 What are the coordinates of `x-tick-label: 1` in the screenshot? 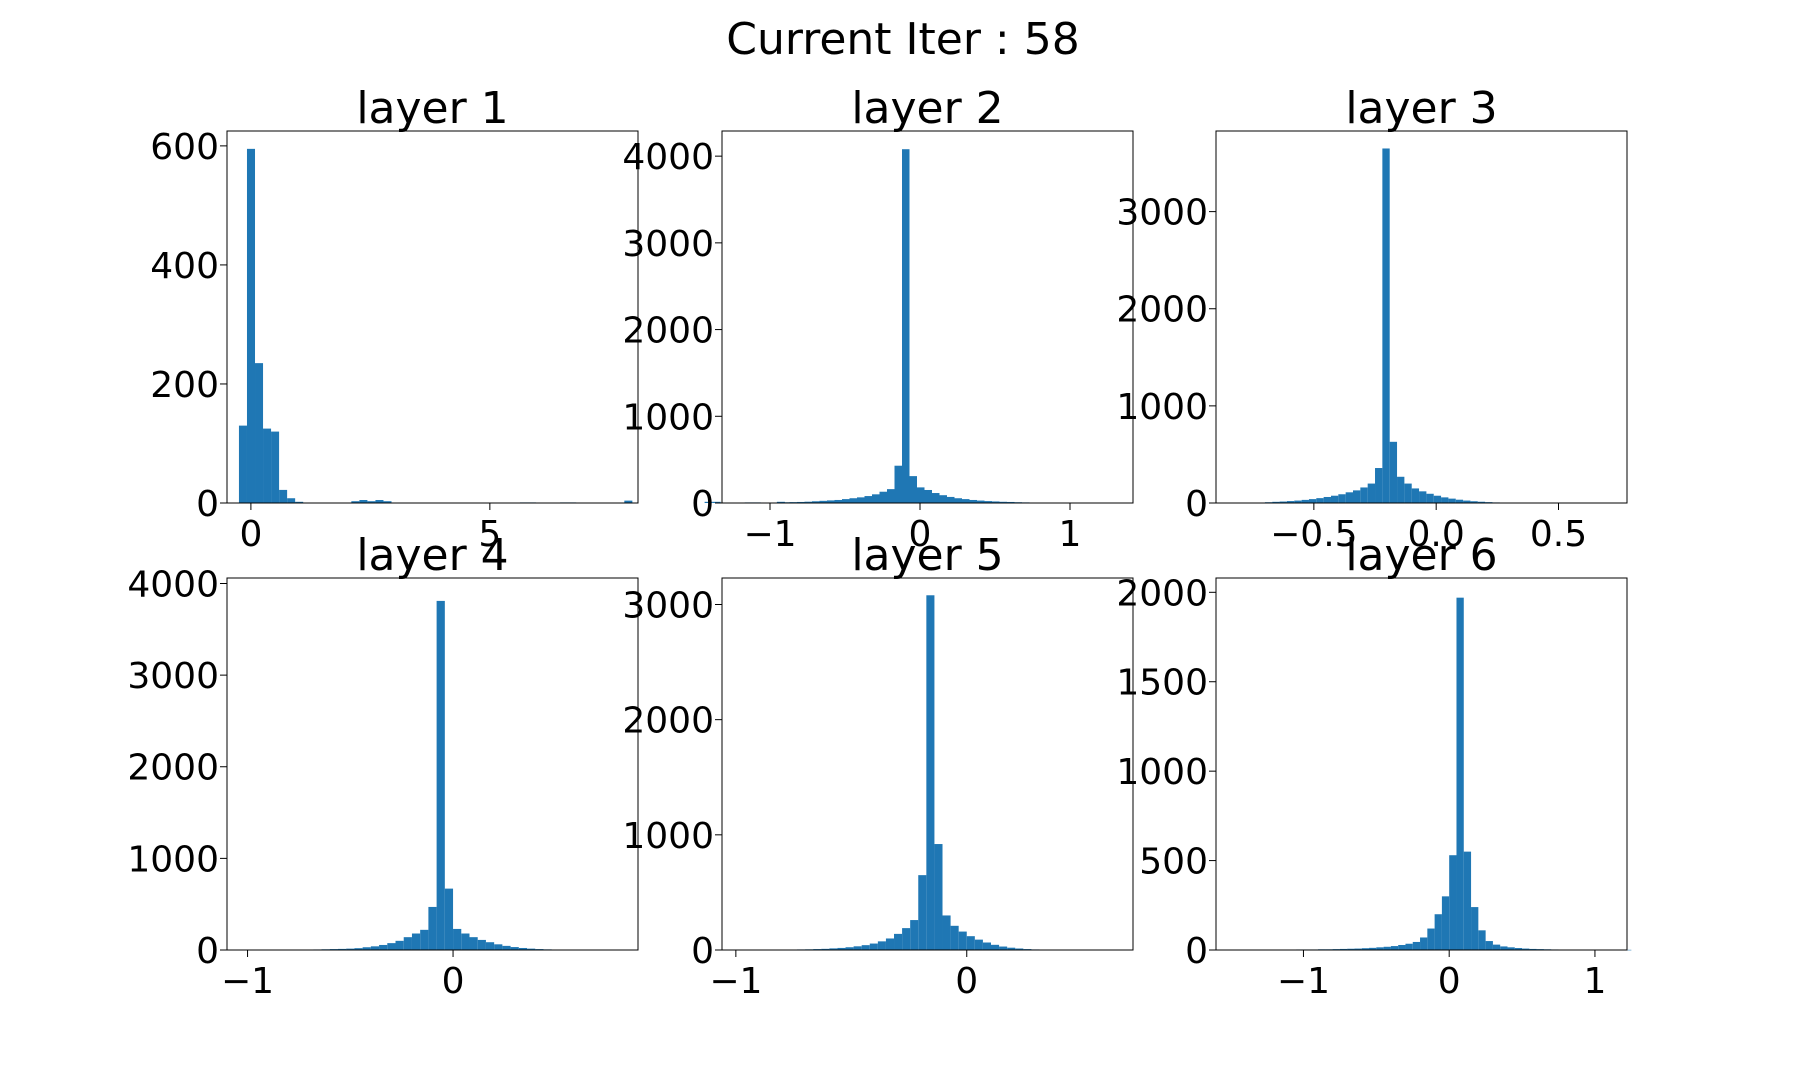 It's located at (1594, 981).